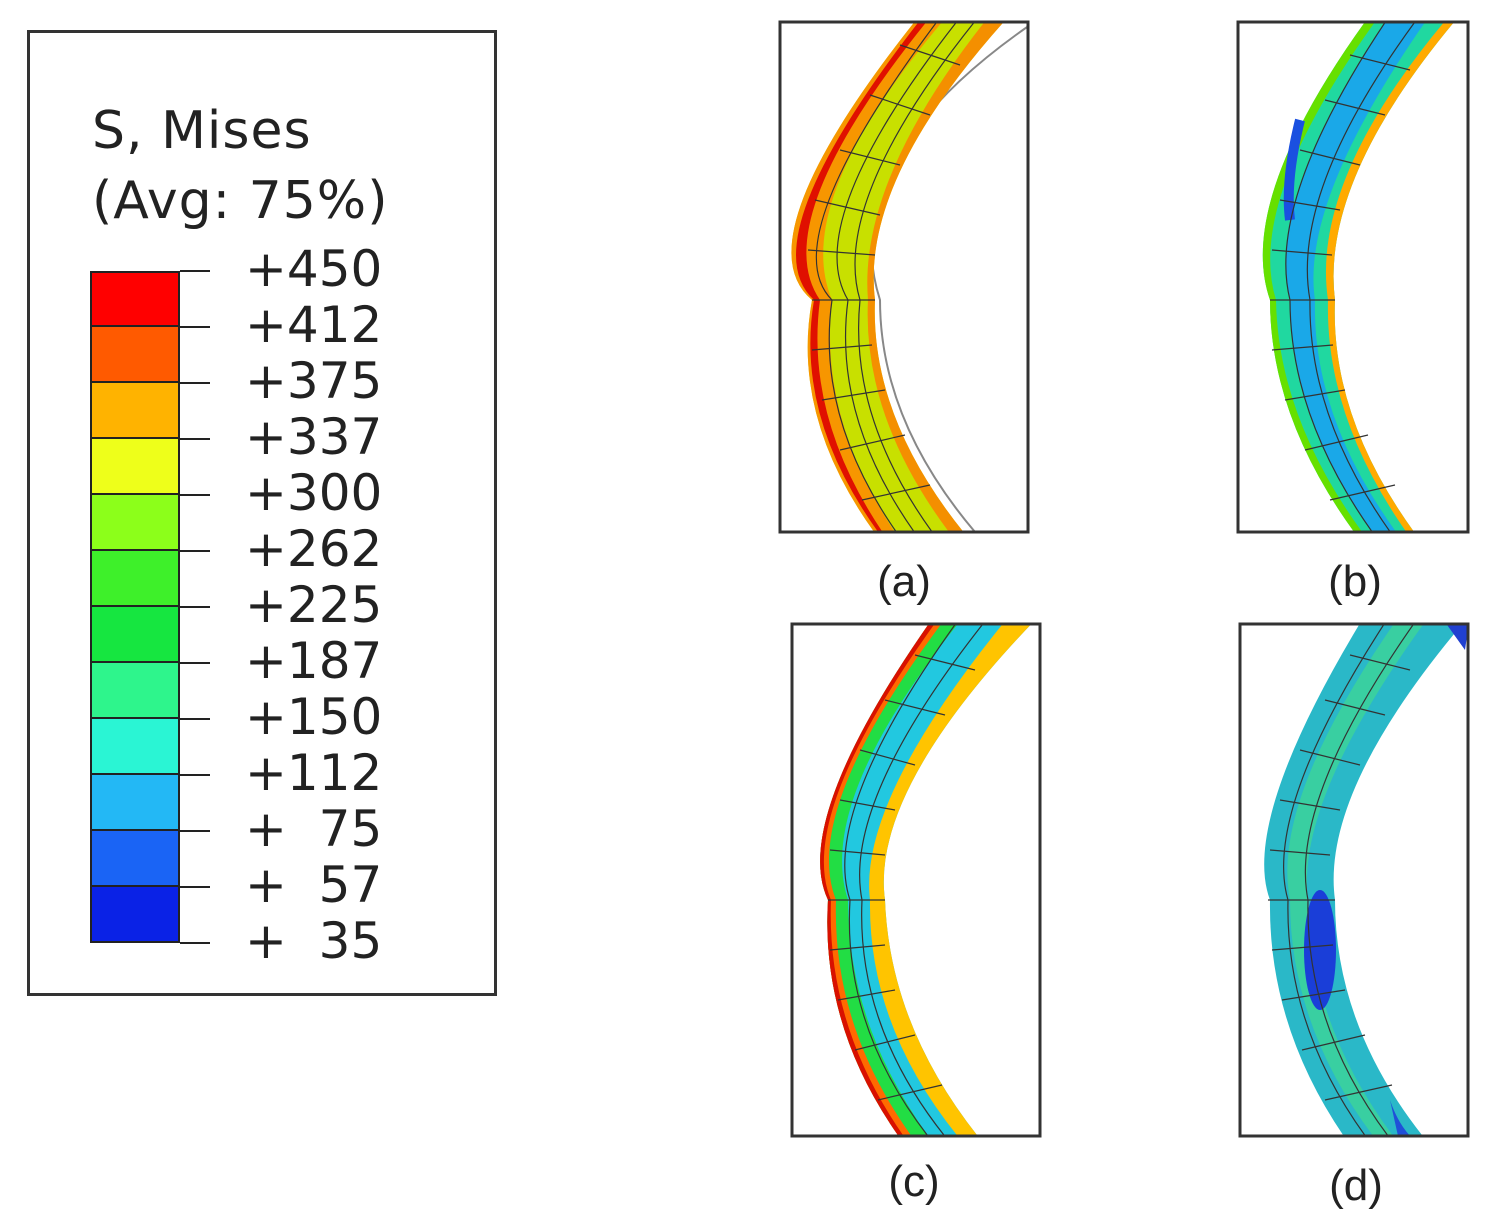  Describe the element at coordinates (1400, 1118) in the screenshot. I see `base-low-zone` at that location.